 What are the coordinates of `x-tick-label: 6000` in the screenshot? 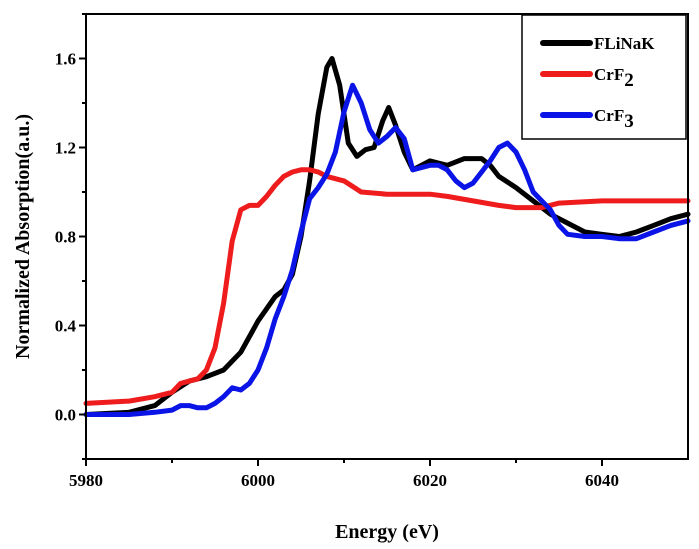 It's located at (258, 480).